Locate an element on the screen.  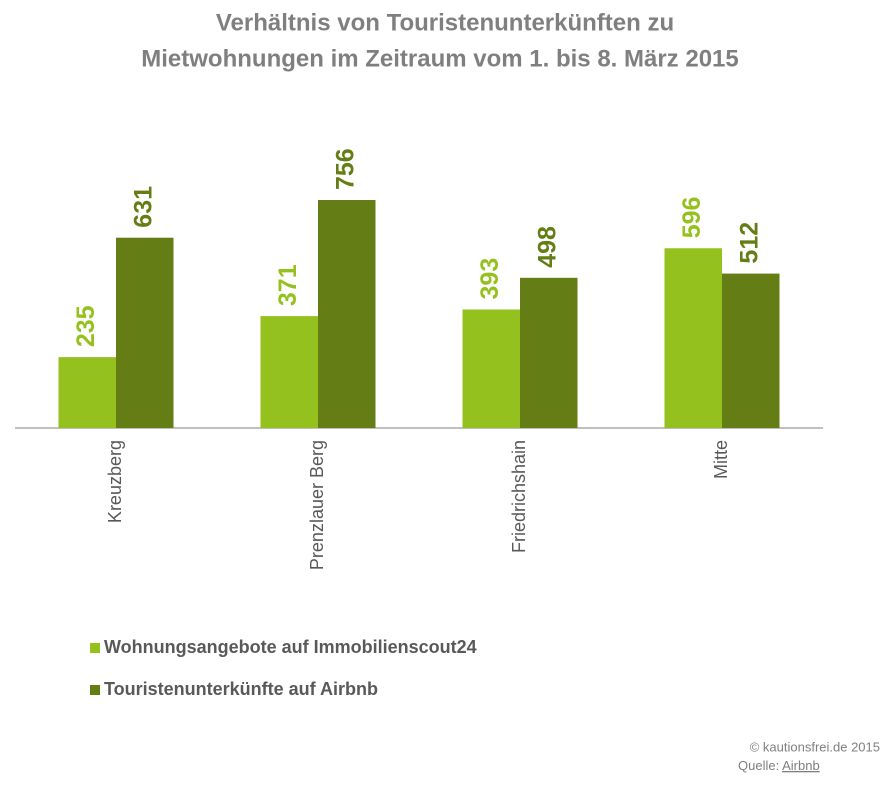
x-tick-label: Kreuzberg is located at coordinates (115, 481).